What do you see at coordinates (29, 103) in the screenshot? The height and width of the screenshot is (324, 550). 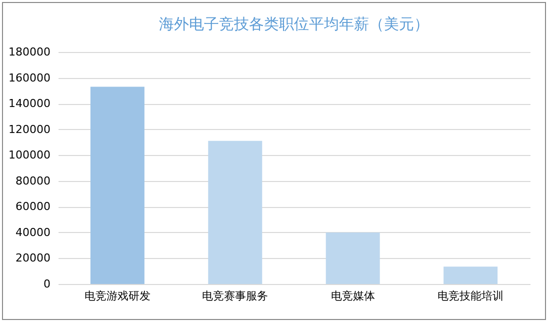 I see `y-tick-label: 140000` at bounding box center [29, 103].